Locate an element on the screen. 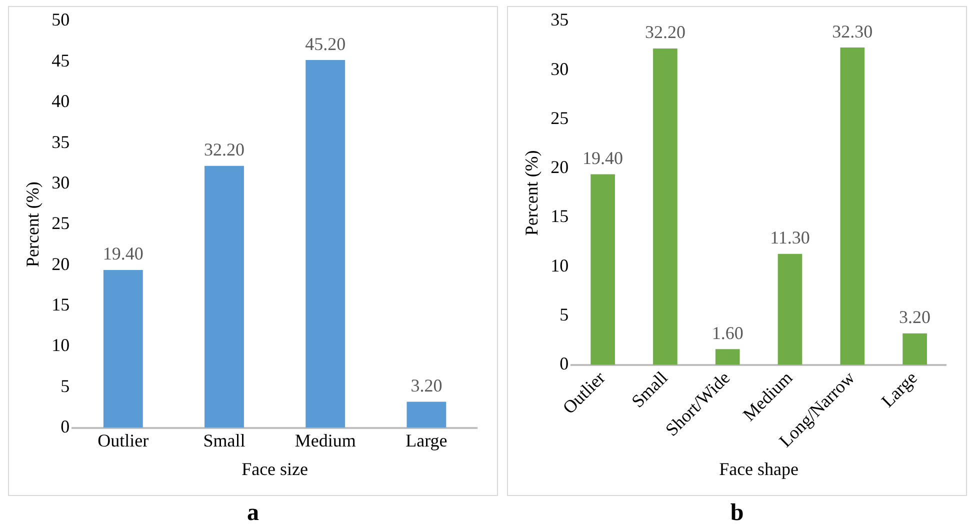 Image resolution: width=973 pixels, height=530 pixels. text: a is located at coordinates (253, 513).